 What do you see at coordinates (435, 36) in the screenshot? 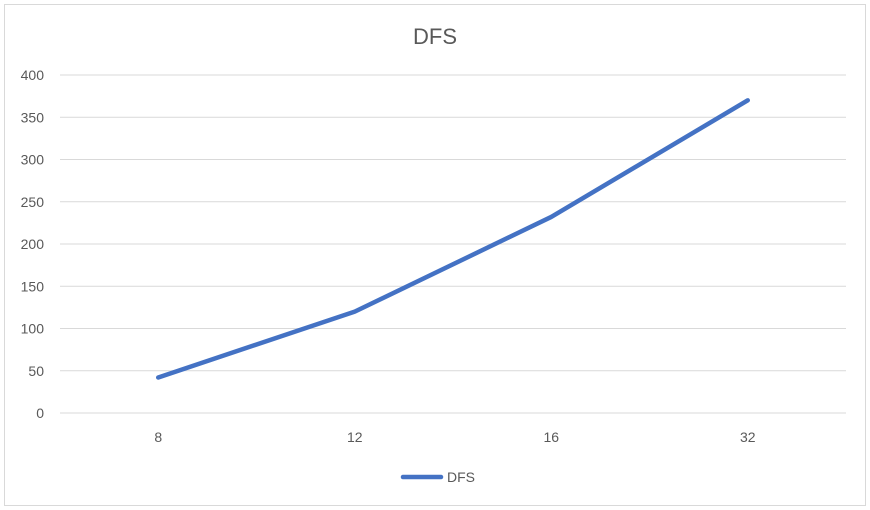
I see `chart-title: DFS` at bounding box center [435, 36].